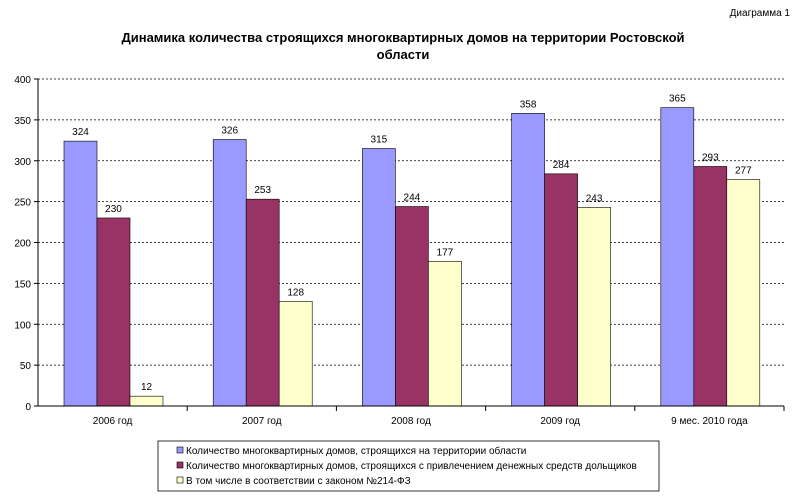  What do you see at coordinates (295, 292) in the screenshot?
I see `data-label: 128` at bounding box center [295, 292].